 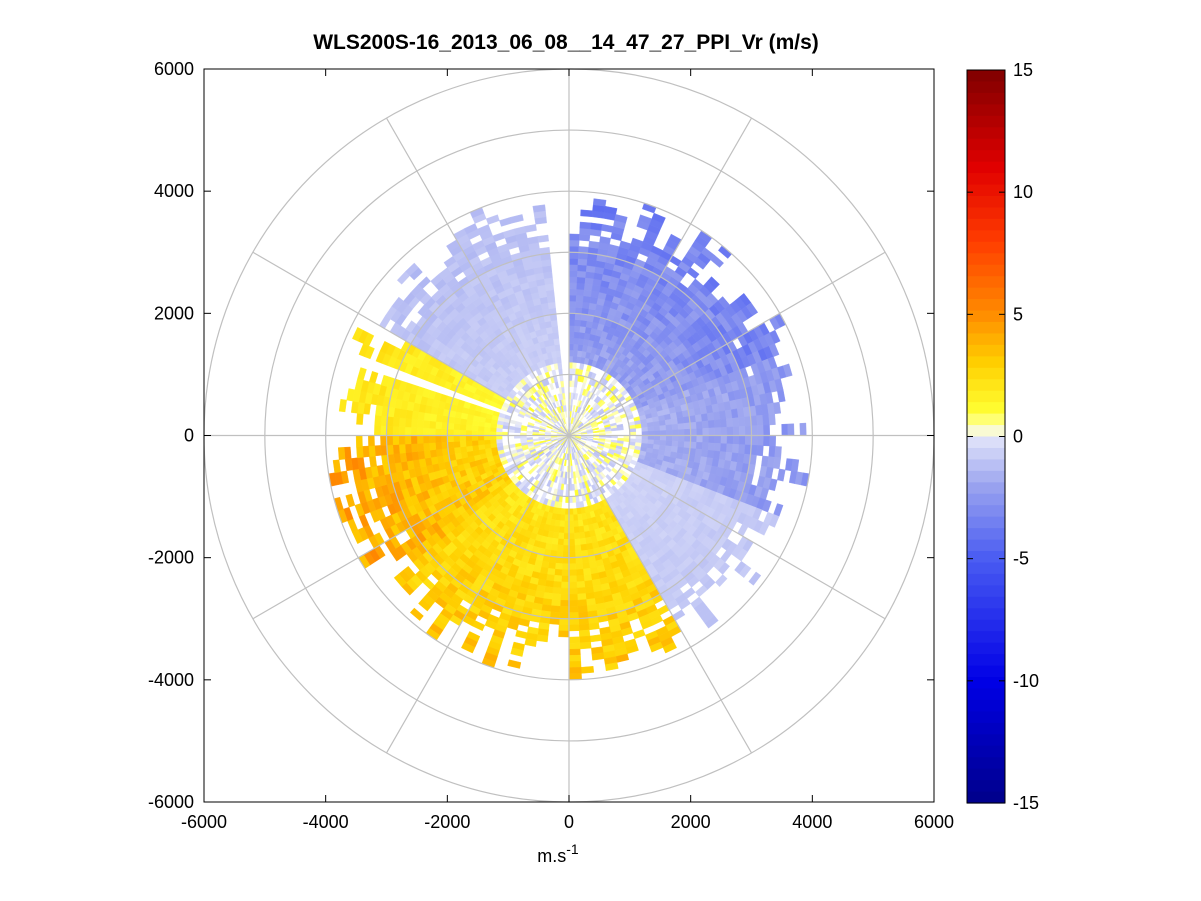 What do you see at coordinates (174, 313) in the screenshot?
I see `y-tick-label: 2000` at bounding box center [174, 313].